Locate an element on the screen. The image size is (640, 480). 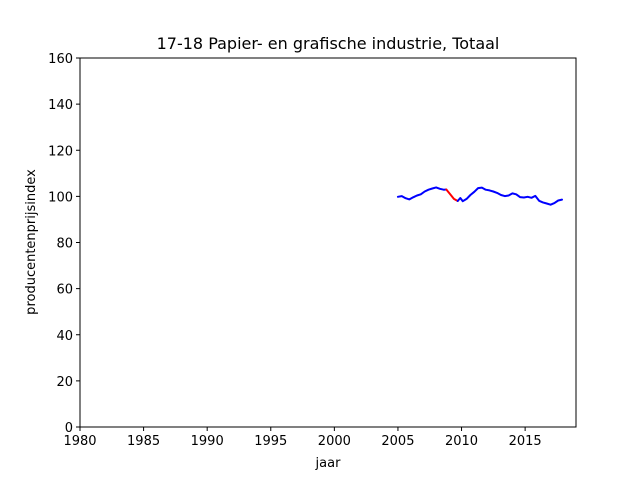
x-tick-label: 2000 is located at coordinates (334, 441).